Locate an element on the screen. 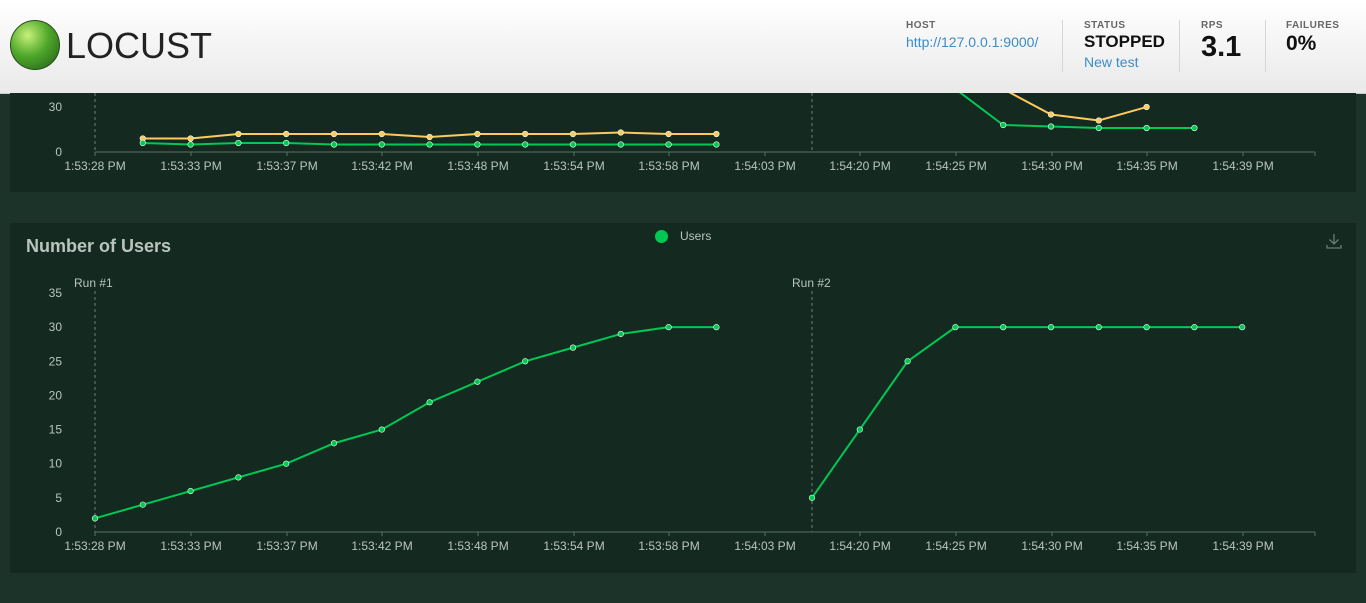 This screenshot has height=603, width=1366. green-series-line is located at coordinates (1074, 108).